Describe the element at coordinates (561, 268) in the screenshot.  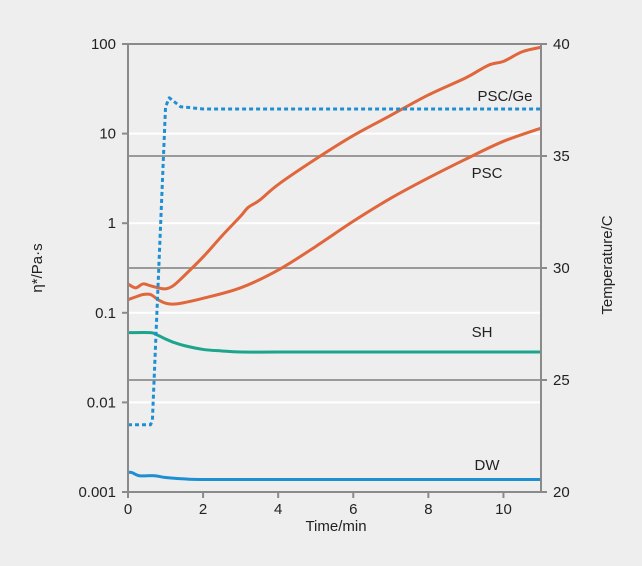
I see `y-right-tick-label-2: 30` at that location.